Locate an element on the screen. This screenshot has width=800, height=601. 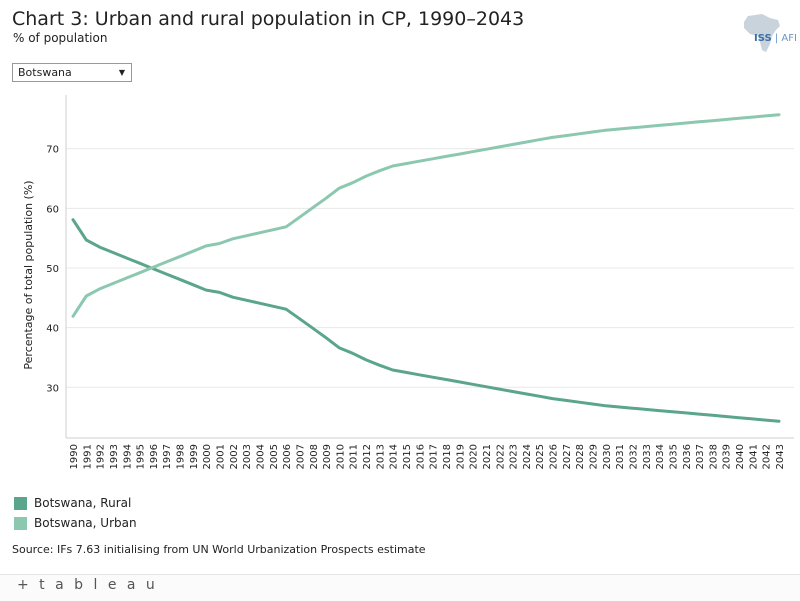
x-tick-1994: 1994 is located at coordinates (127, 456).